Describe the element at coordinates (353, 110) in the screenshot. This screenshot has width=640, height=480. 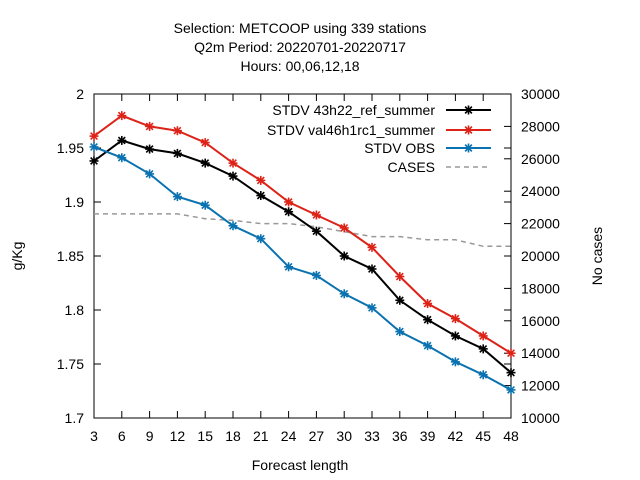
I see `legend-label: STDV 43h22_ref_summer` at that location.